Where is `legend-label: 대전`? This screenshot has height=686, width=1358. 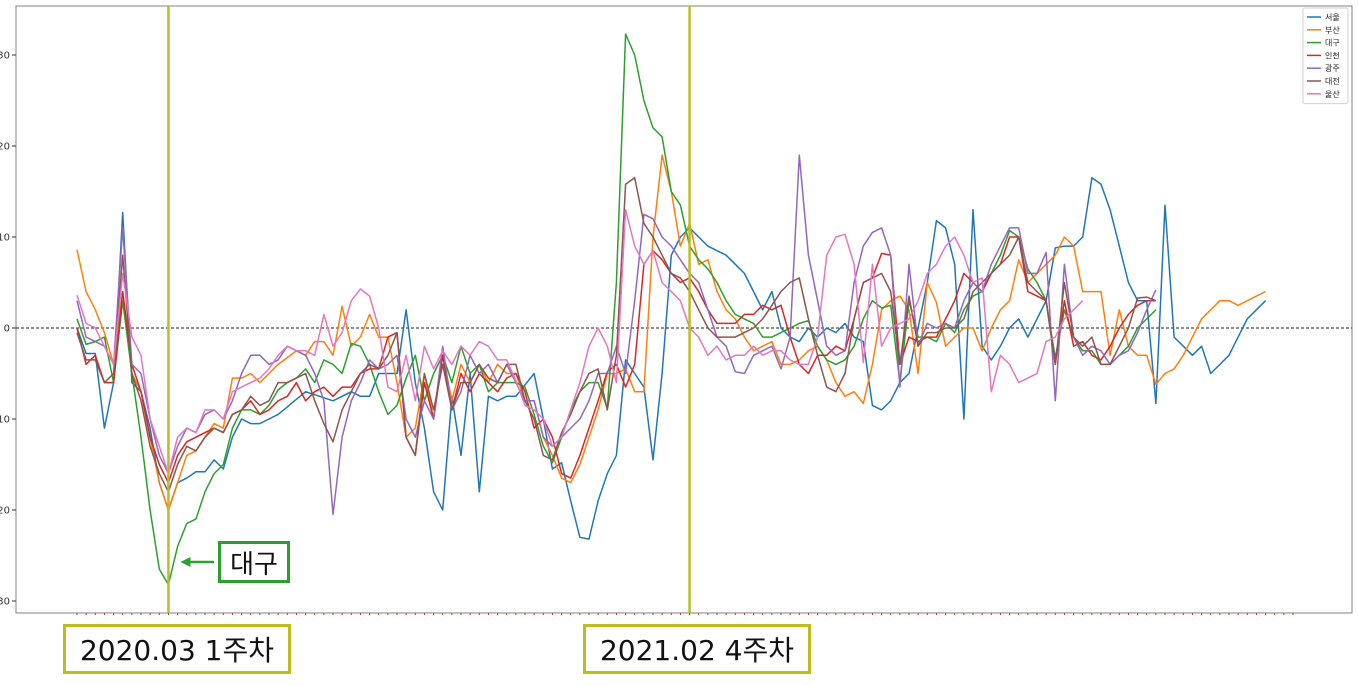 legend-label: 대전 is located at coordinates (1332, 81).